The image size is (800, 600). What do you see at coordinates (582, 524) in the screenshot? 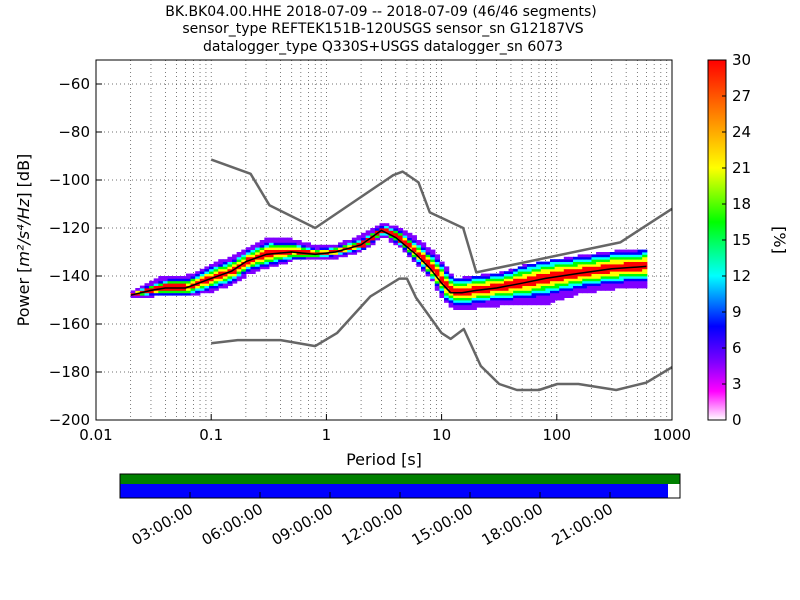
I see `coverage-time-label: 21:00:00` at bounding box center [582, 524].